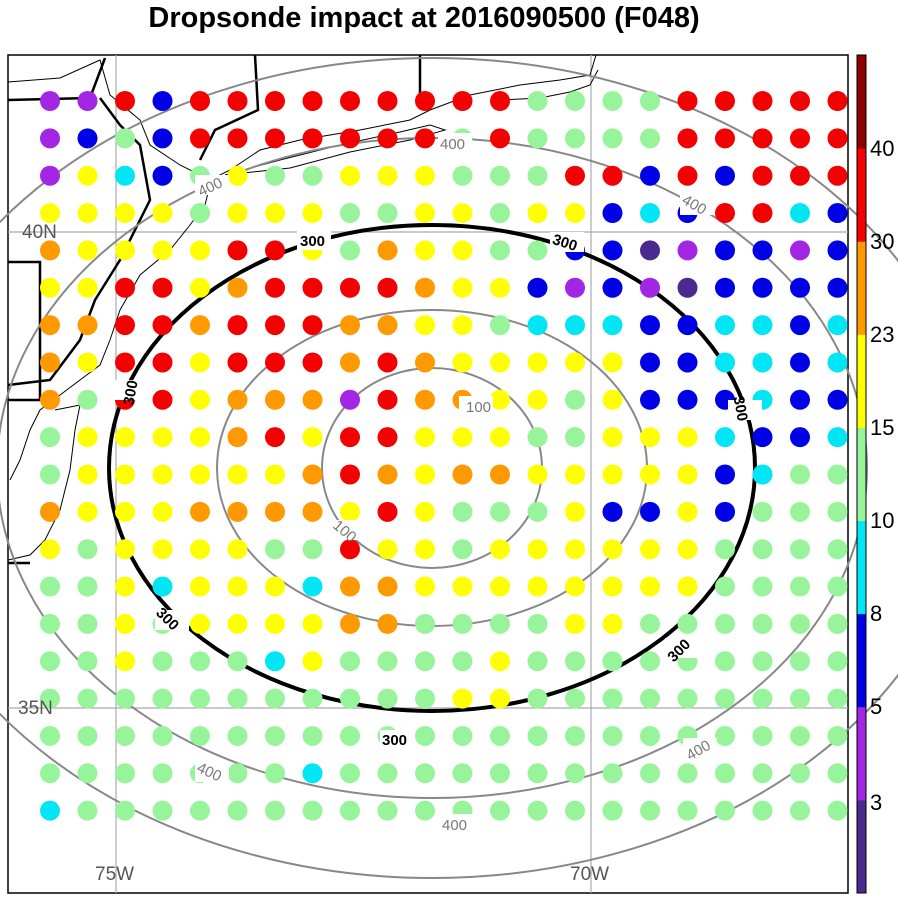 The width and height of the screenshot is (898, 900). Describe the element at coordinates (882, 475) in the screenshot. I see `colorbar-labels: 40 30 23 15 10 8 5 3` at that location.